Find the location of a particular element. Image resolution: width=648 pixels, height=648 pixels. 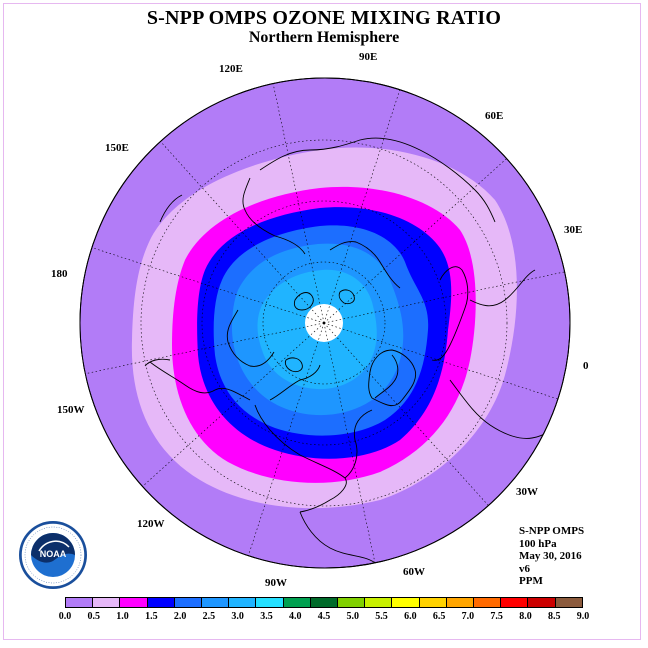

lon-label-90w: 90W is located at coordinates (276, 583).